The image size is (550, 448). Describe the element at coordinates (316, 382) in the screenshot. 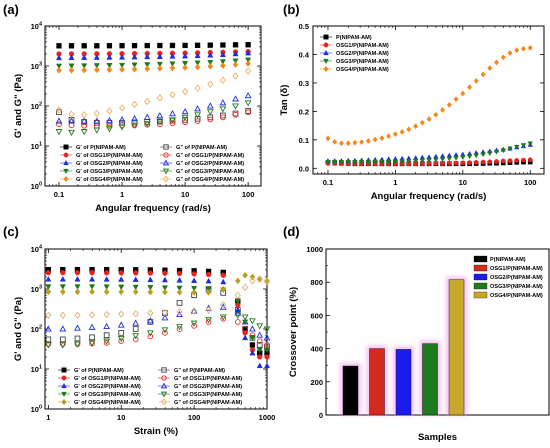

I see `y-tick-label: 200` at that location.